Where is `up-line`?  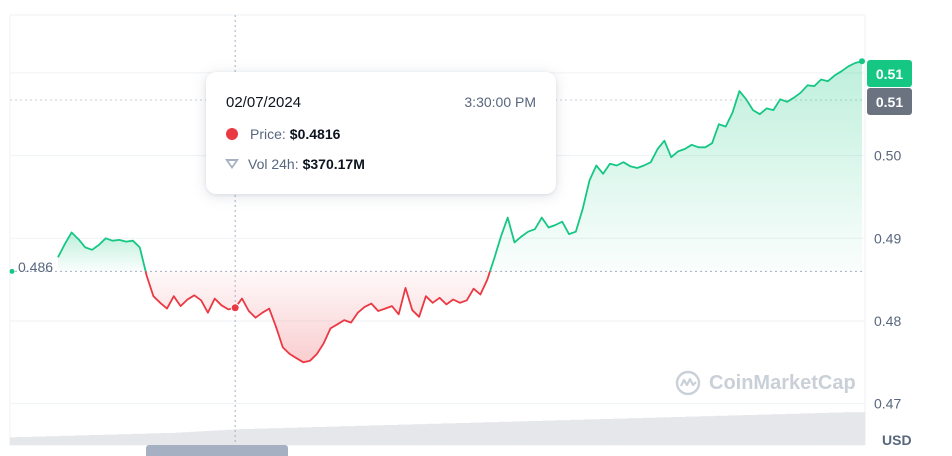
up-line is located at coordinates (102, 251).